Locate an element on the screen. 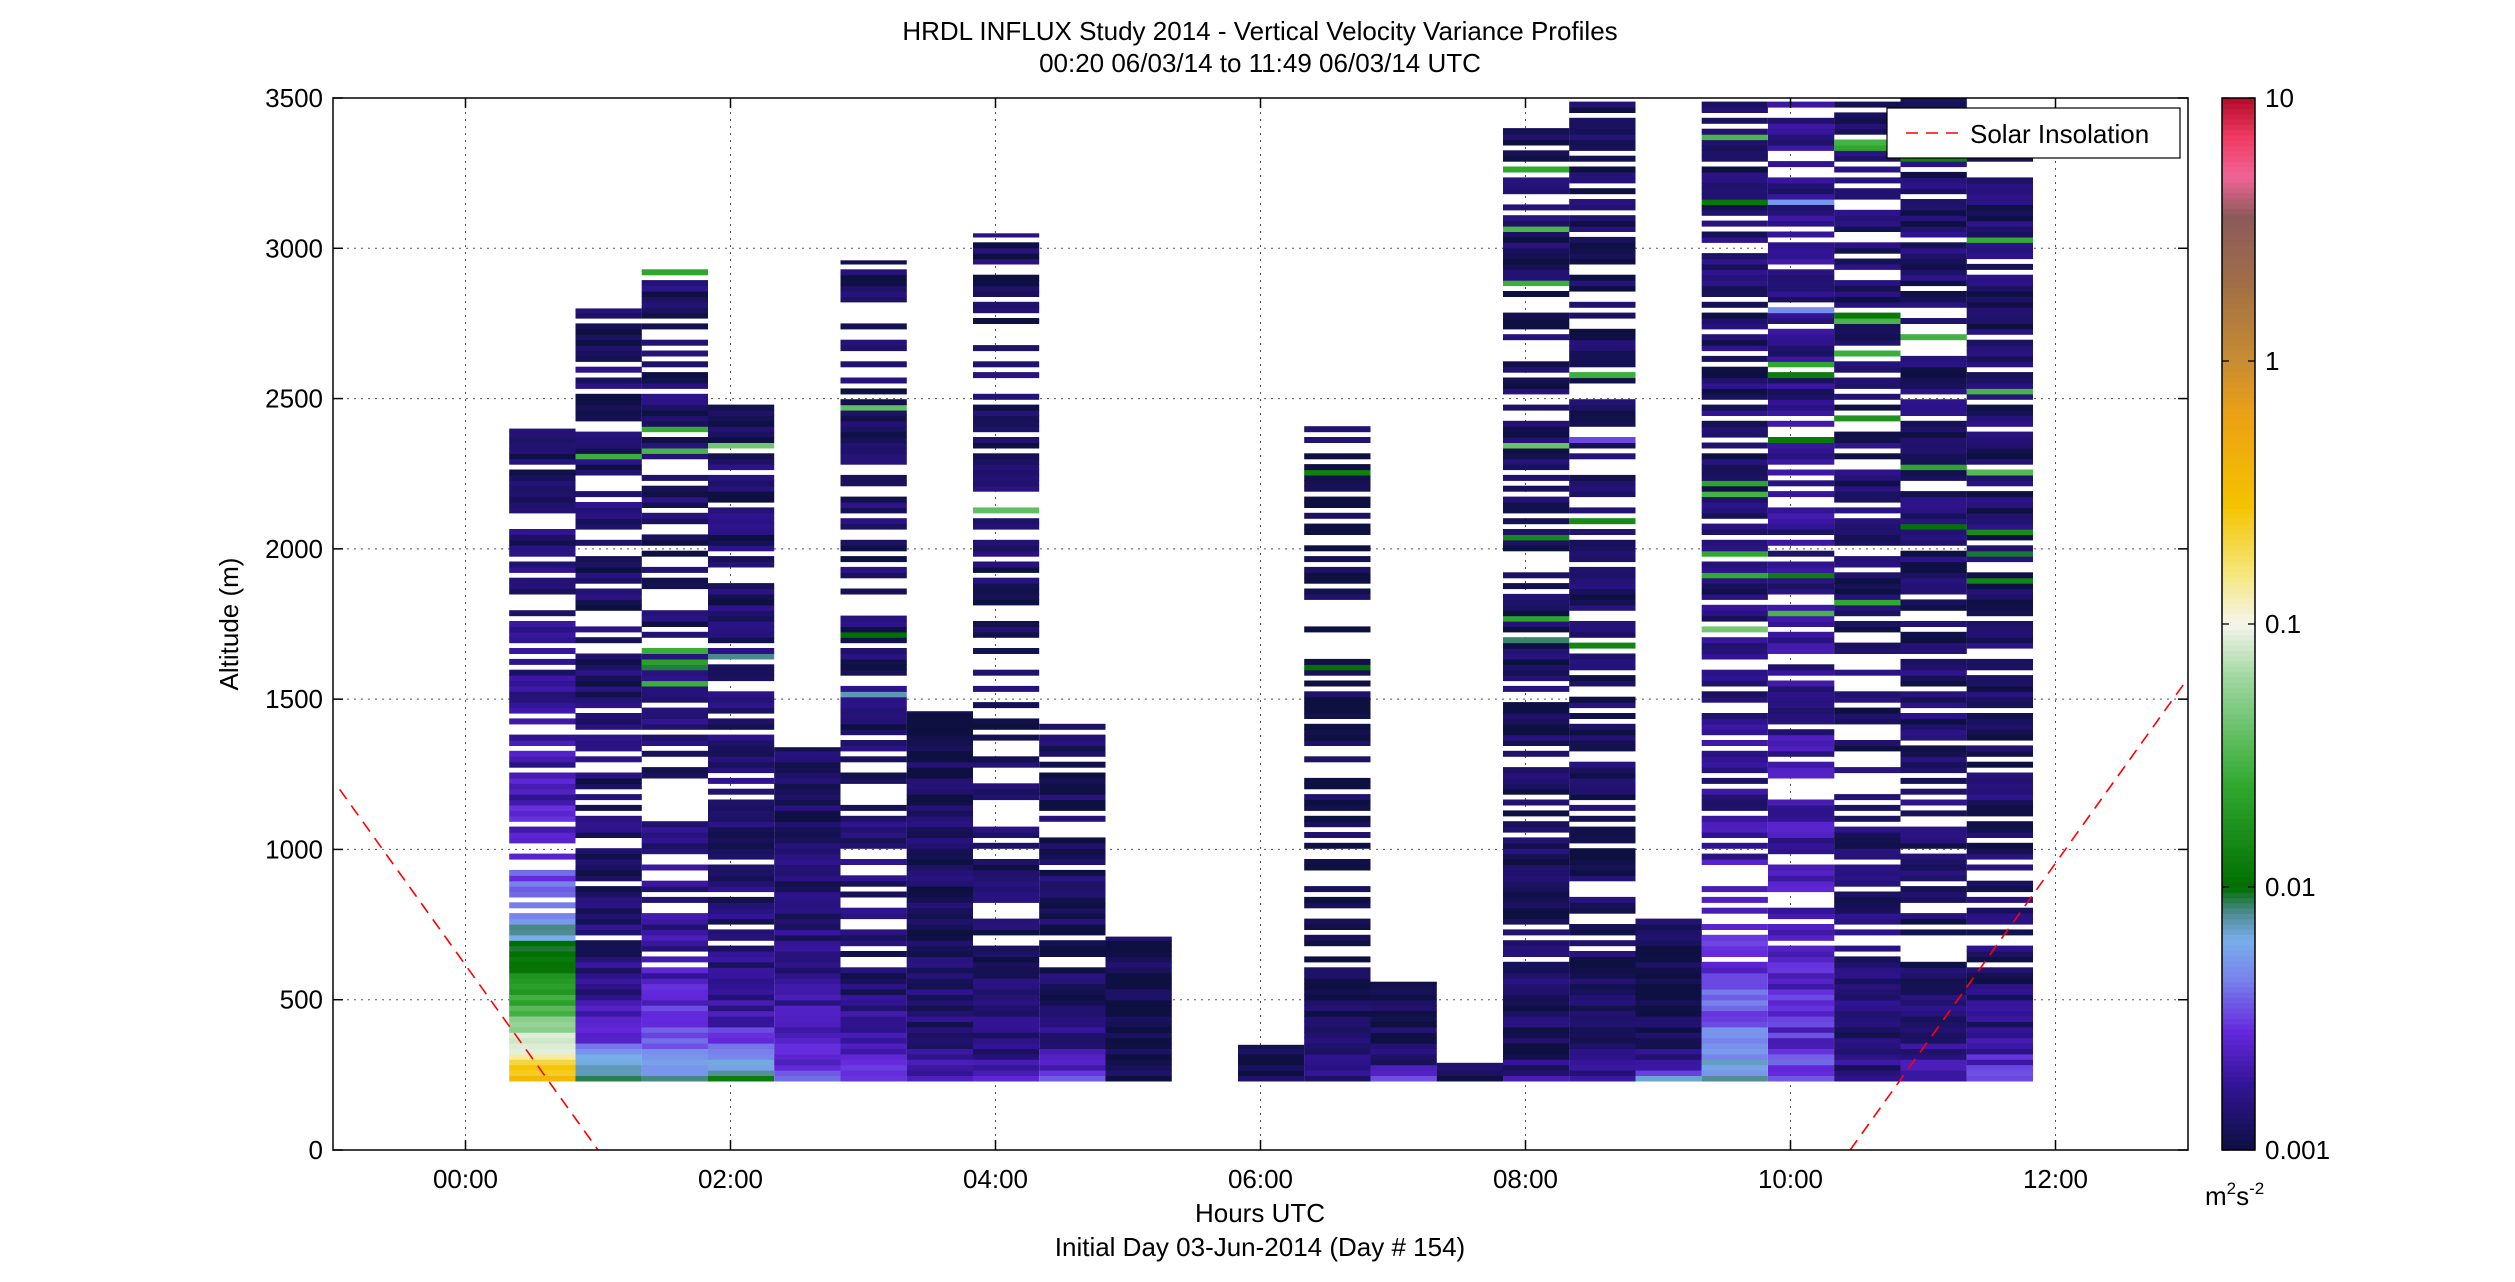 This screenshot has height=1282, width=2515. colorbar-tick-label: 10 is located at coordinates (2279, 98).